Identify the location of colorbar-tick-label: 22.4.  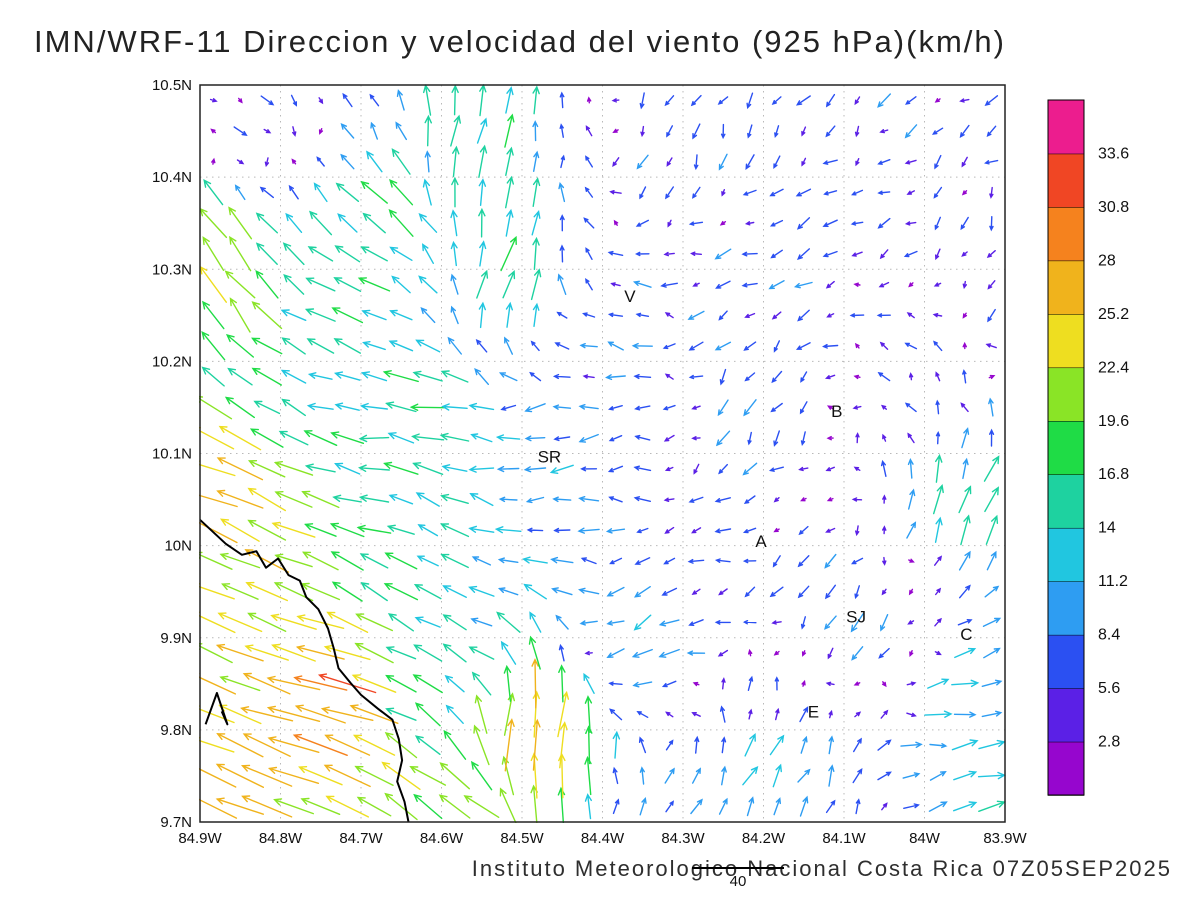
(1113, 367).